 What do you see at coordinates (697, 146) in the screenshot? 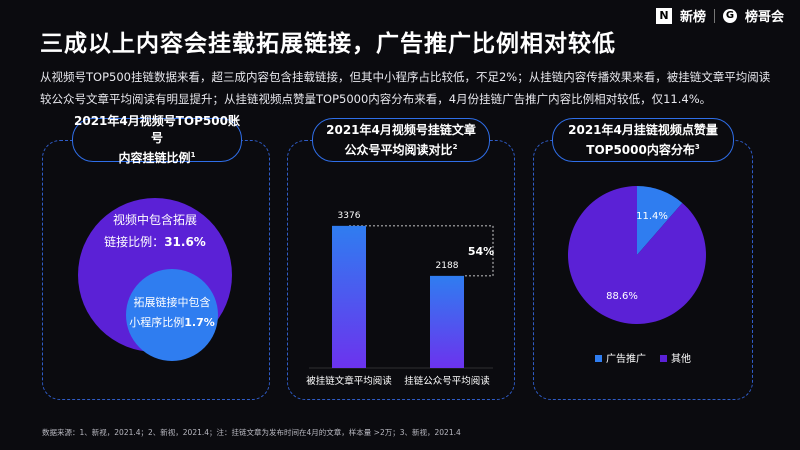
I see `panel-note-3: 3` at bounding box center [697, 146].